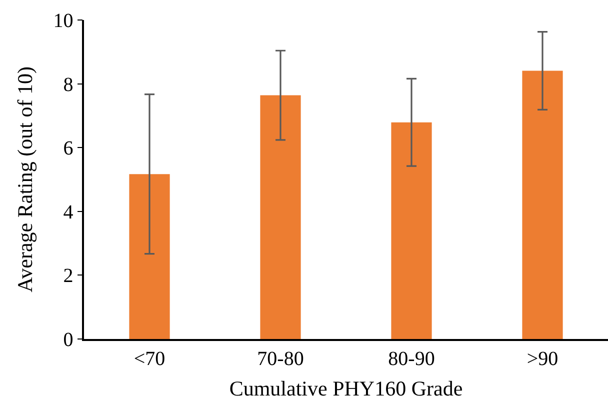  I want to click on y-tick-label: 8, so click(68, 85).